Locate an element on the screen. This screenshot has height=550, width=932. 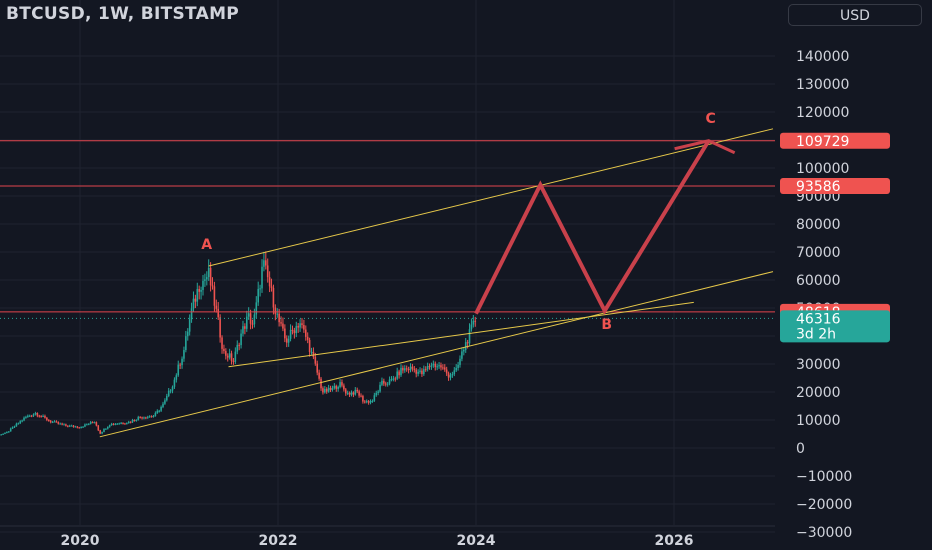
price-badges: 1097299358648618463163d 2h is located at coordinates (835, 237).